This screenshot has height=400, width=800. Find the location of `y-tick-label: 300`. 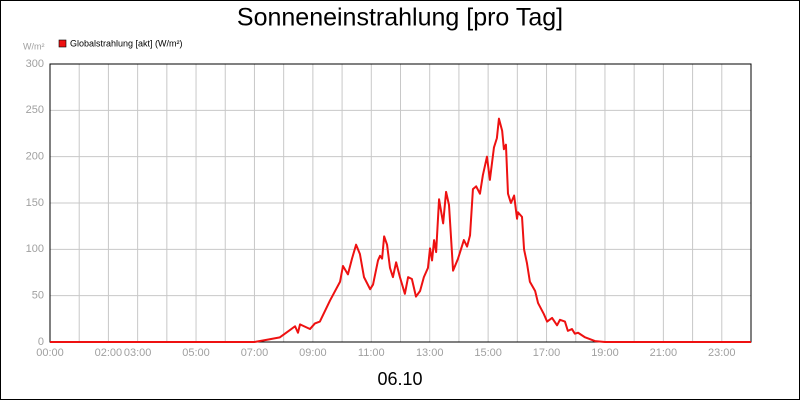

y-tick-label: 300 is located at coordinates (35, 64).